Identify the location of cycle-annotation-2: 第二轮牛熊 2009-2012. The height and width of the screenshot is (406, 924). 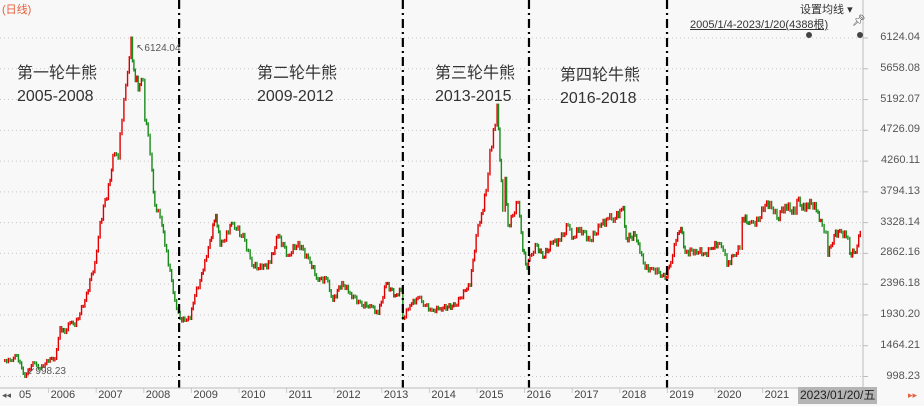
(297, 85).